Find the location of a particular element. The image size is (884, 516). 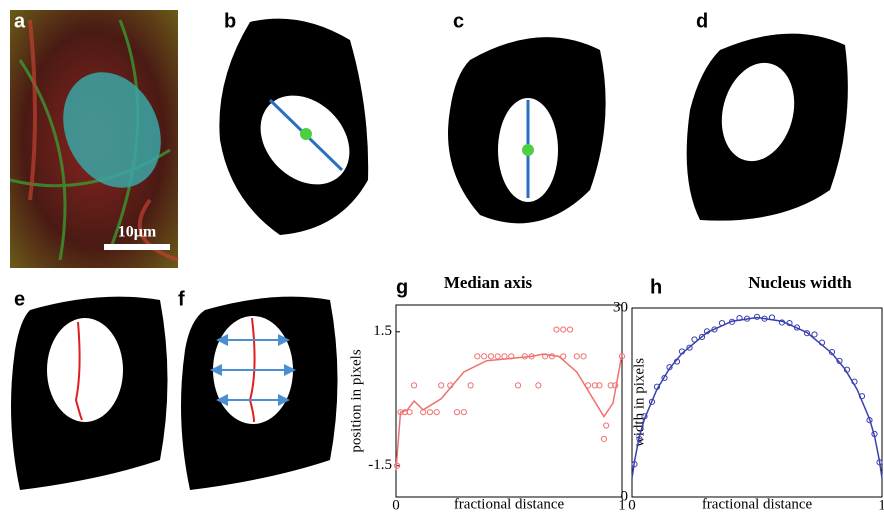

y-tick-label: 0 is located at coordinates (625, 496).